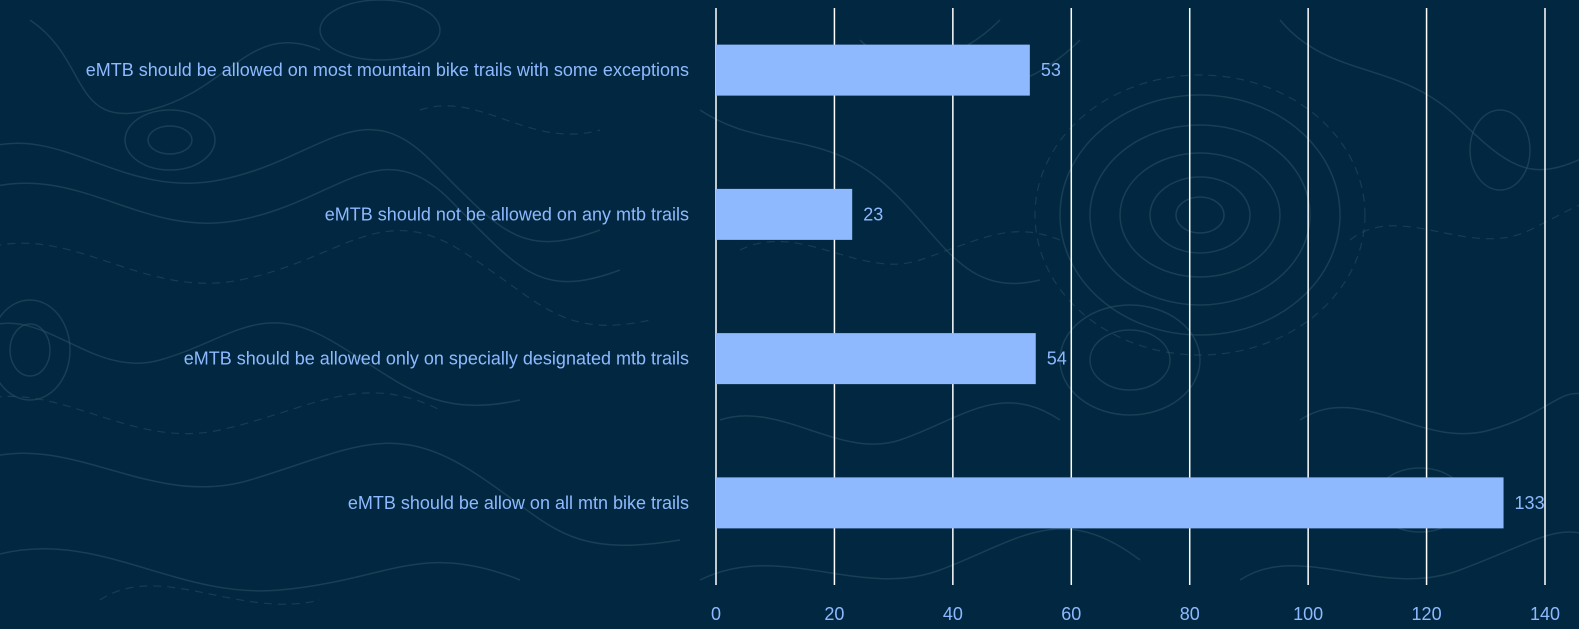 This screenshot has height=629, width=1579. Describe the element at coordinates (1545, 614) in the screenshot. I see `x-tick-label: 140` at that location.